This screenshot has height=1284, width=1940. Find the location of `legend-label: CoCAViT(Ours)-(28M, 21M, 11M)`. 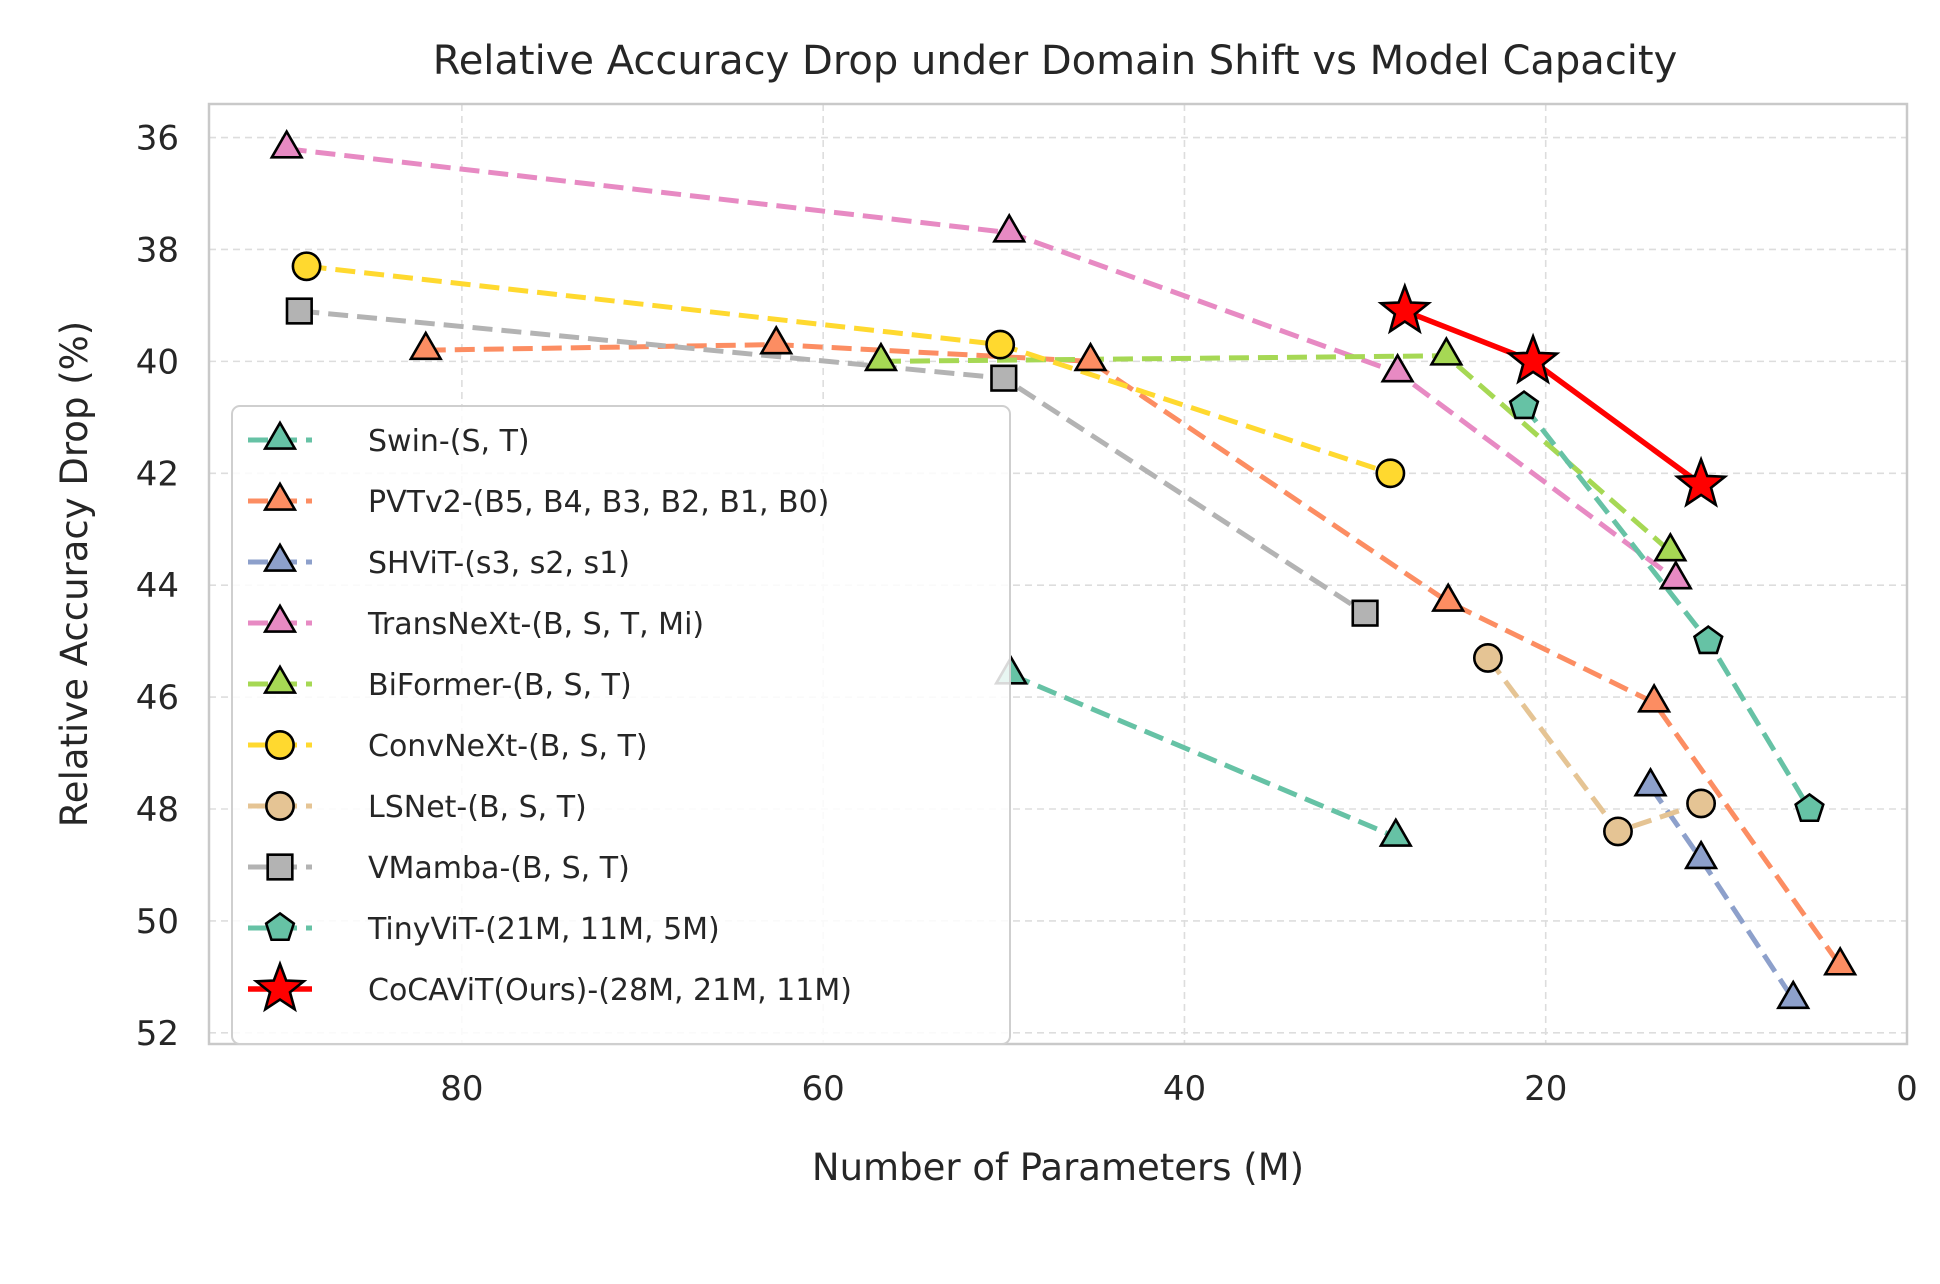

legend-label: CoCAViT(Ours)-(28M, 21M, 11M) is located at coordinates (610, 990).